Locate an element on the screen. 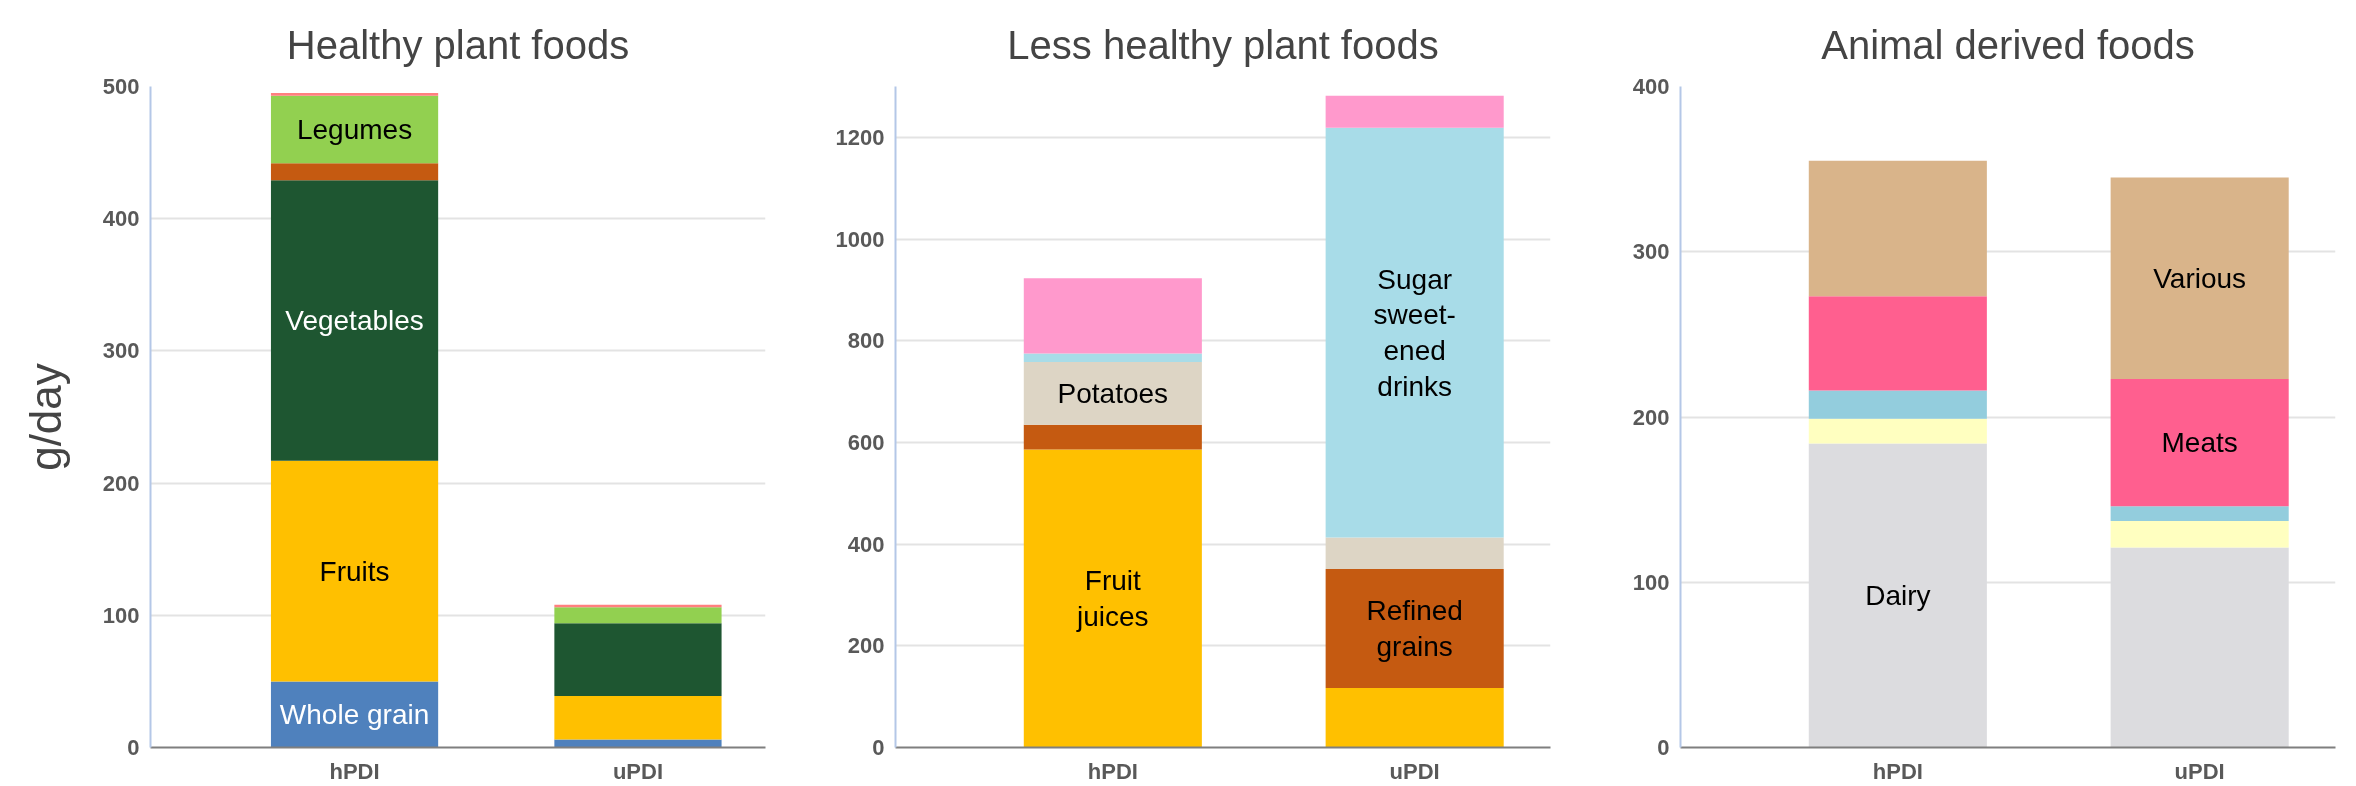 The width and height of the screenshot is (2356, 786). series-label: Meats is located at coordinates (2199, 443).